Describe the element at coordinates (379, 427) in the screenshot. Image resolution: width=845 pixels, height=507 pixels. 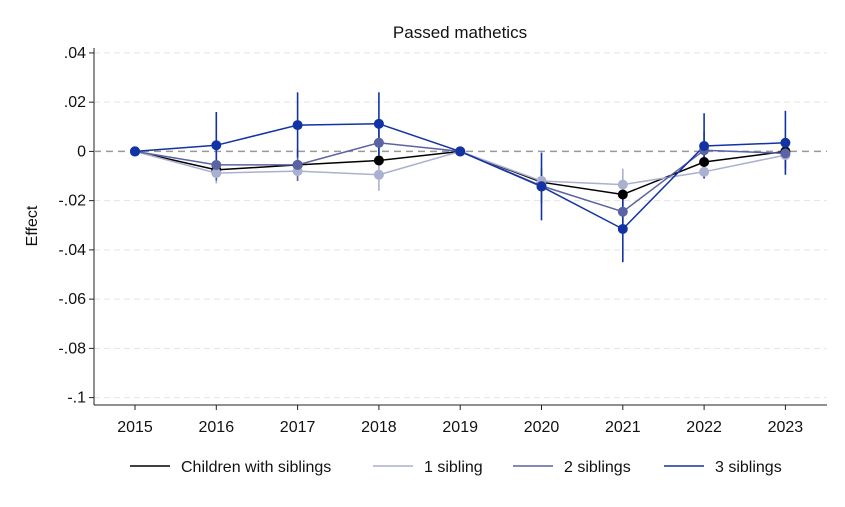
I see `x-tick-label: 2018` at that location.